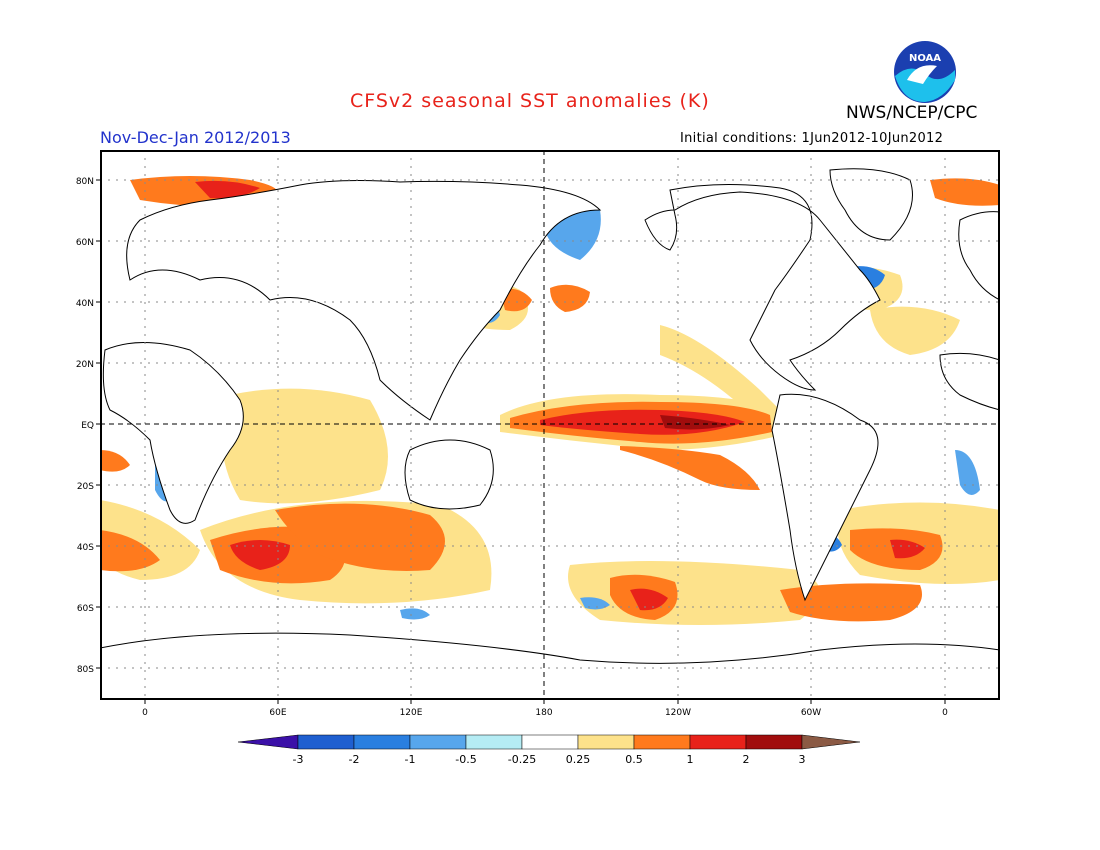 The width and height of the screenshot is (1100, 850). What do you see at coordinates (85, 487) in the screenshot?
I see `lat-label: 20S` at bounding box center [85, 487].